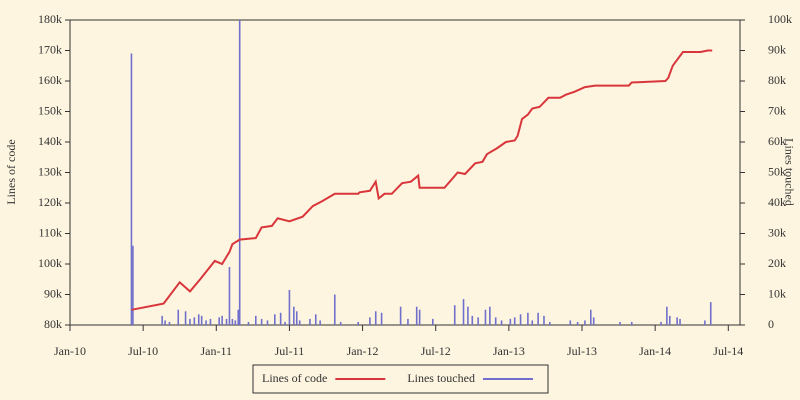 The image size is (800, 400). What do you see at coordinates (771, 324) in the screenshot?
I see `y2-tick-label: 0` at bounding box center [771, 324].